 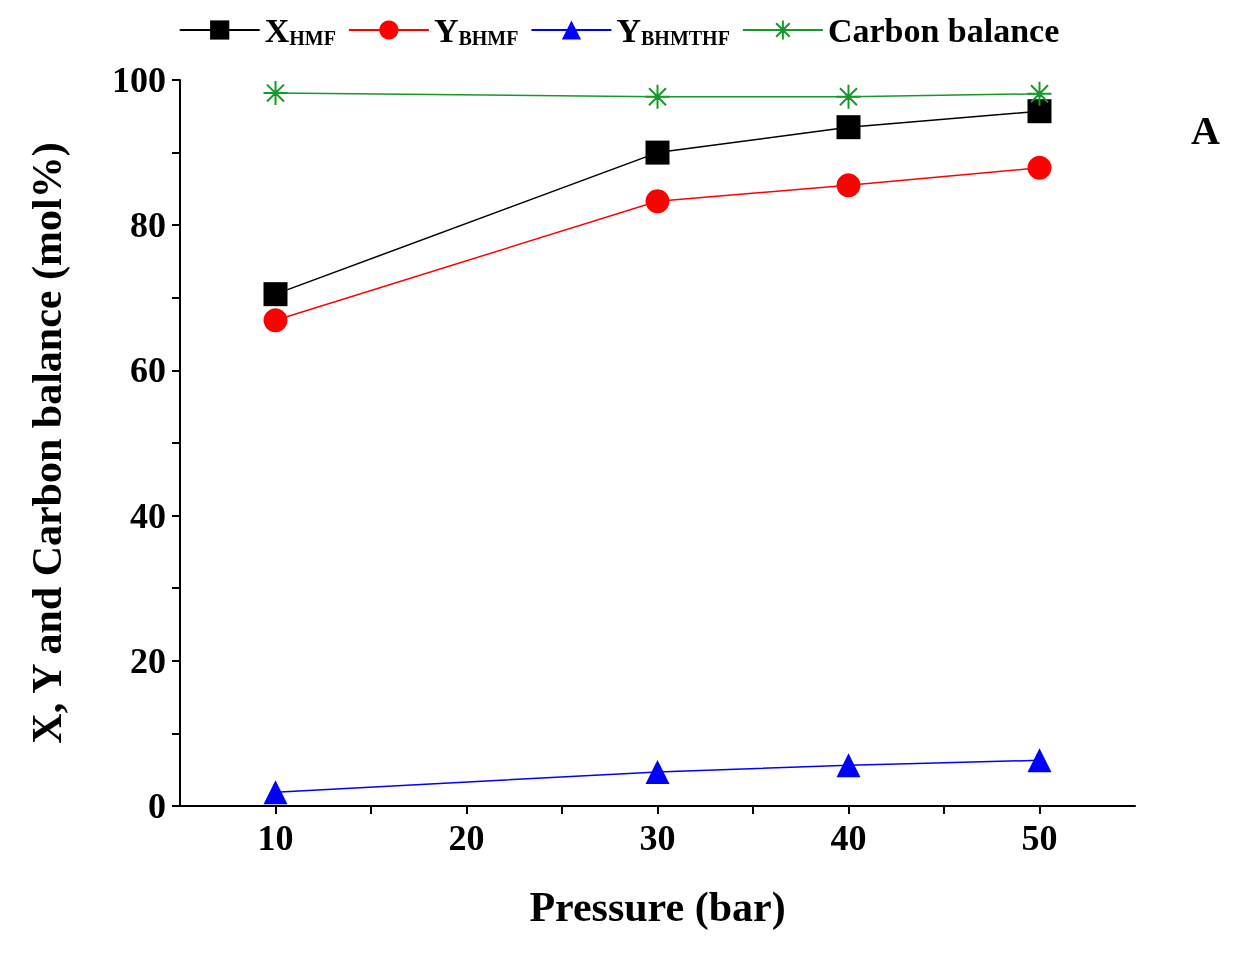 I want to click on y-tick-label: 80, so click(x=148, y=225).